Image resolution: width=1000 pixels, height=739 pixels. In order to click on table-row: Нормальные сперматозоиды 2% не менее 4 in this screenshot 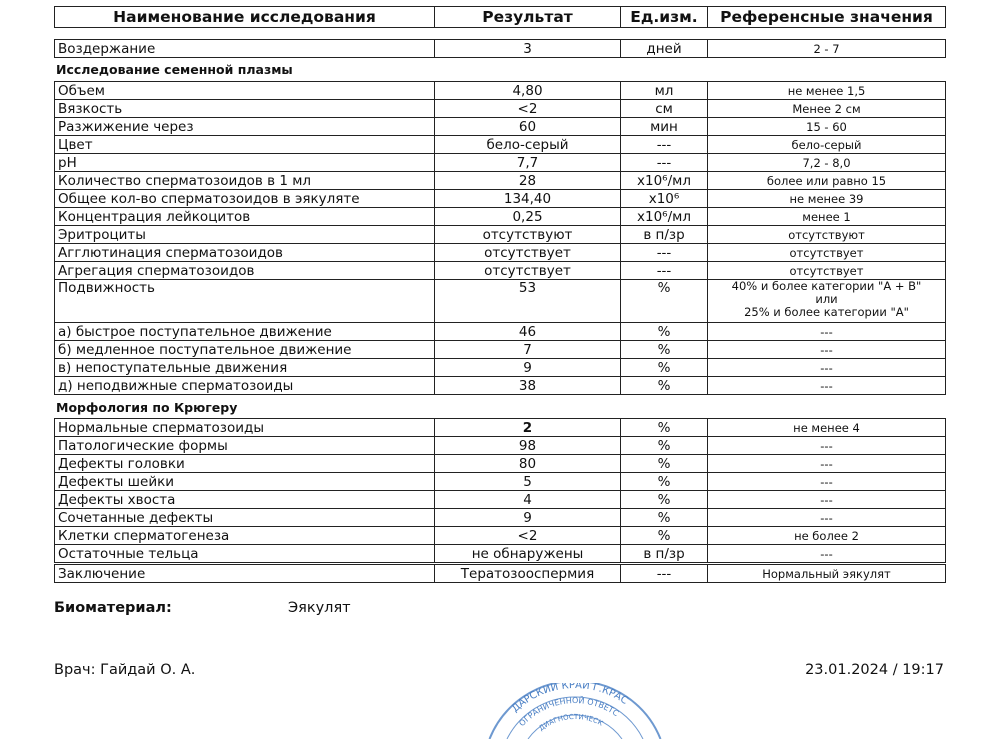, I will do `click(500, 427)`.